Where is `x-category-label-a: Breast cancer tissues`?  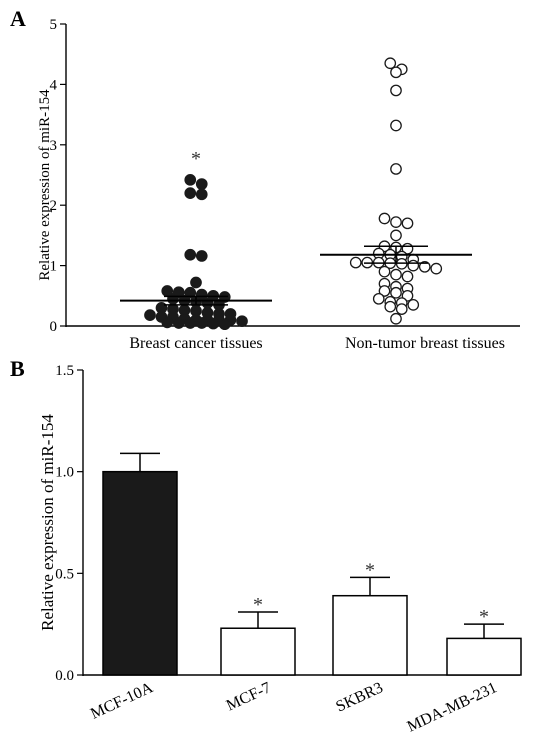 x-category-label-a: Breast cancer tissues is located at coordinates (195, 343).